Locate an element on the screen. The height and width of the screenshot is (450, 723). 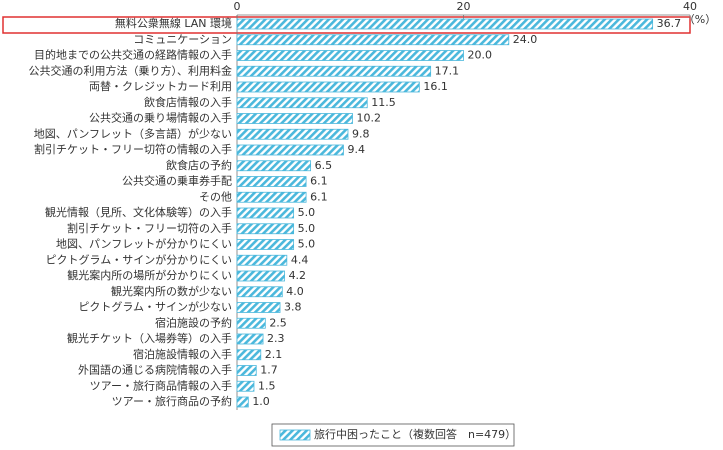
y-tick-label: ツアー・旅行商品情報の入手 is located at coordinates (161, 385).